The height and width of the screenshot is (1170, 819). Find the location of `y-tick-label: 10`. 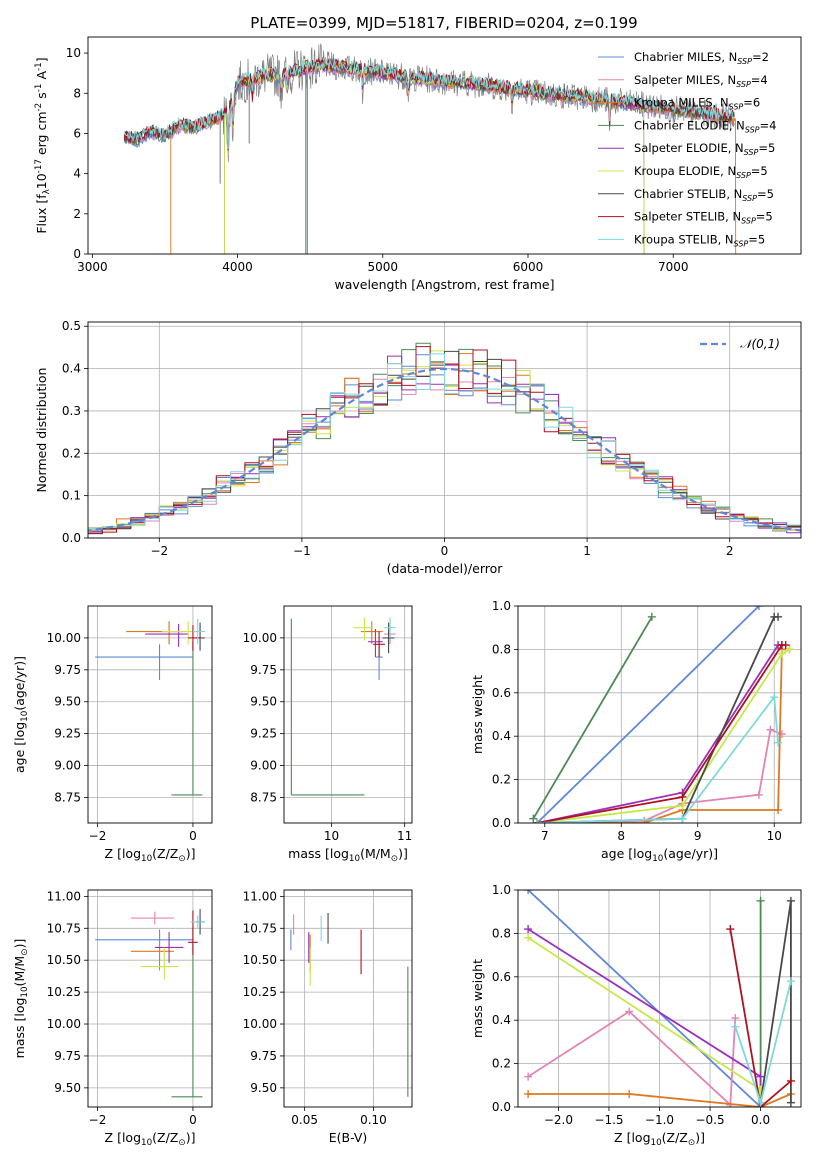

y-tick-label: 10 is located at coordinates (73, 53).